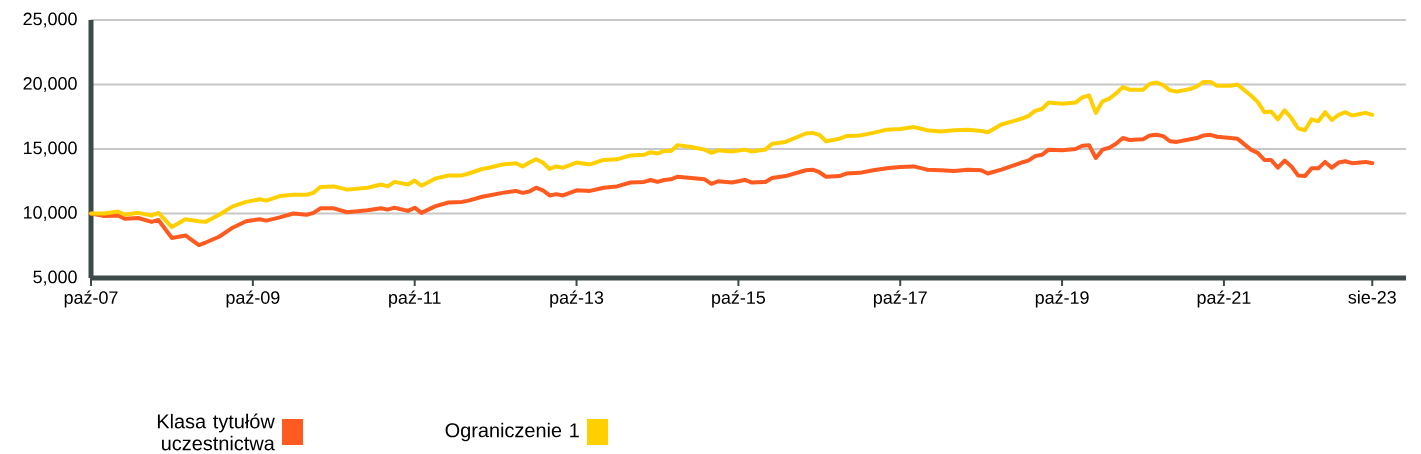  Describe the element at coordinates (739, 299) in the screenshot. I see `x-tick-label: paź-15` at that location.